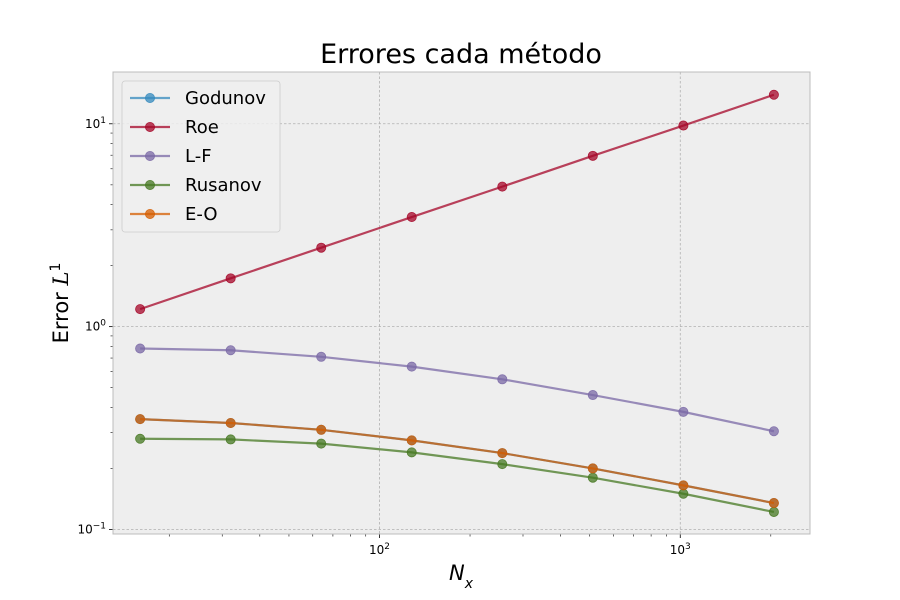 The height and width of the screenshot is (600, 900). I want to click on legend-entry: E-O, so click(174, 214).